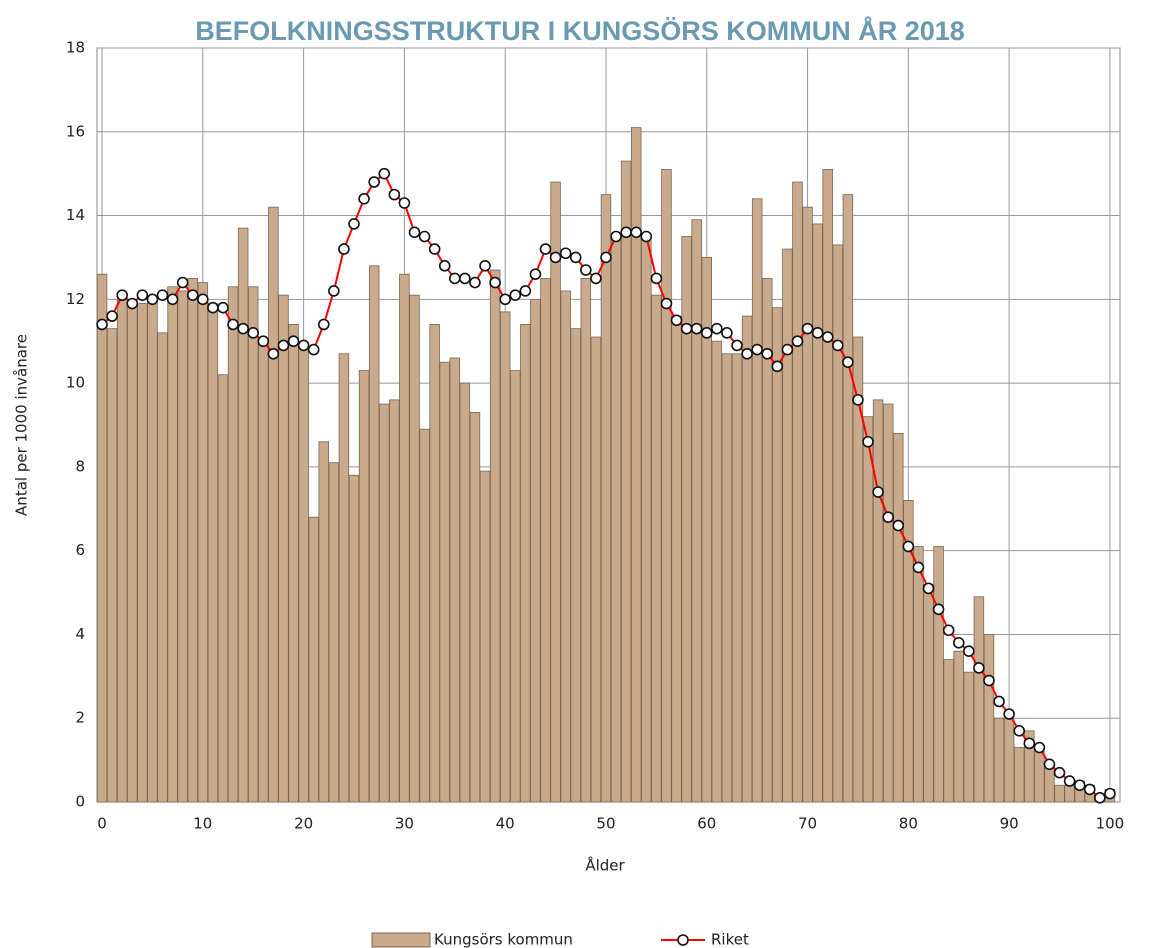 The height and width of the screenshot is (948, 1173). Describe the element at coordinates (605, 865) in the screenshot. I see `x-axis-label: Ålder` at that location.